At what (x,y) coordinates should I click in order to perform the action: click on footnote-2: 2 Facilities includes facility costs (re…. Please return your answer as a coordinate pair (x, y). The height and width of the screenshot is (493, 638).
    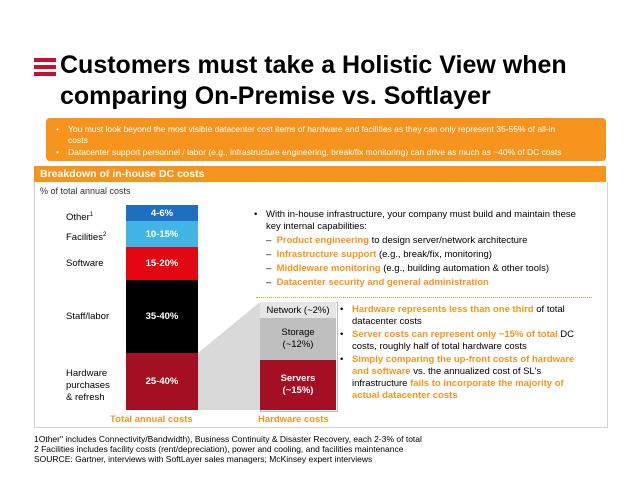
    Looking at the image, I should click on (219, 449).